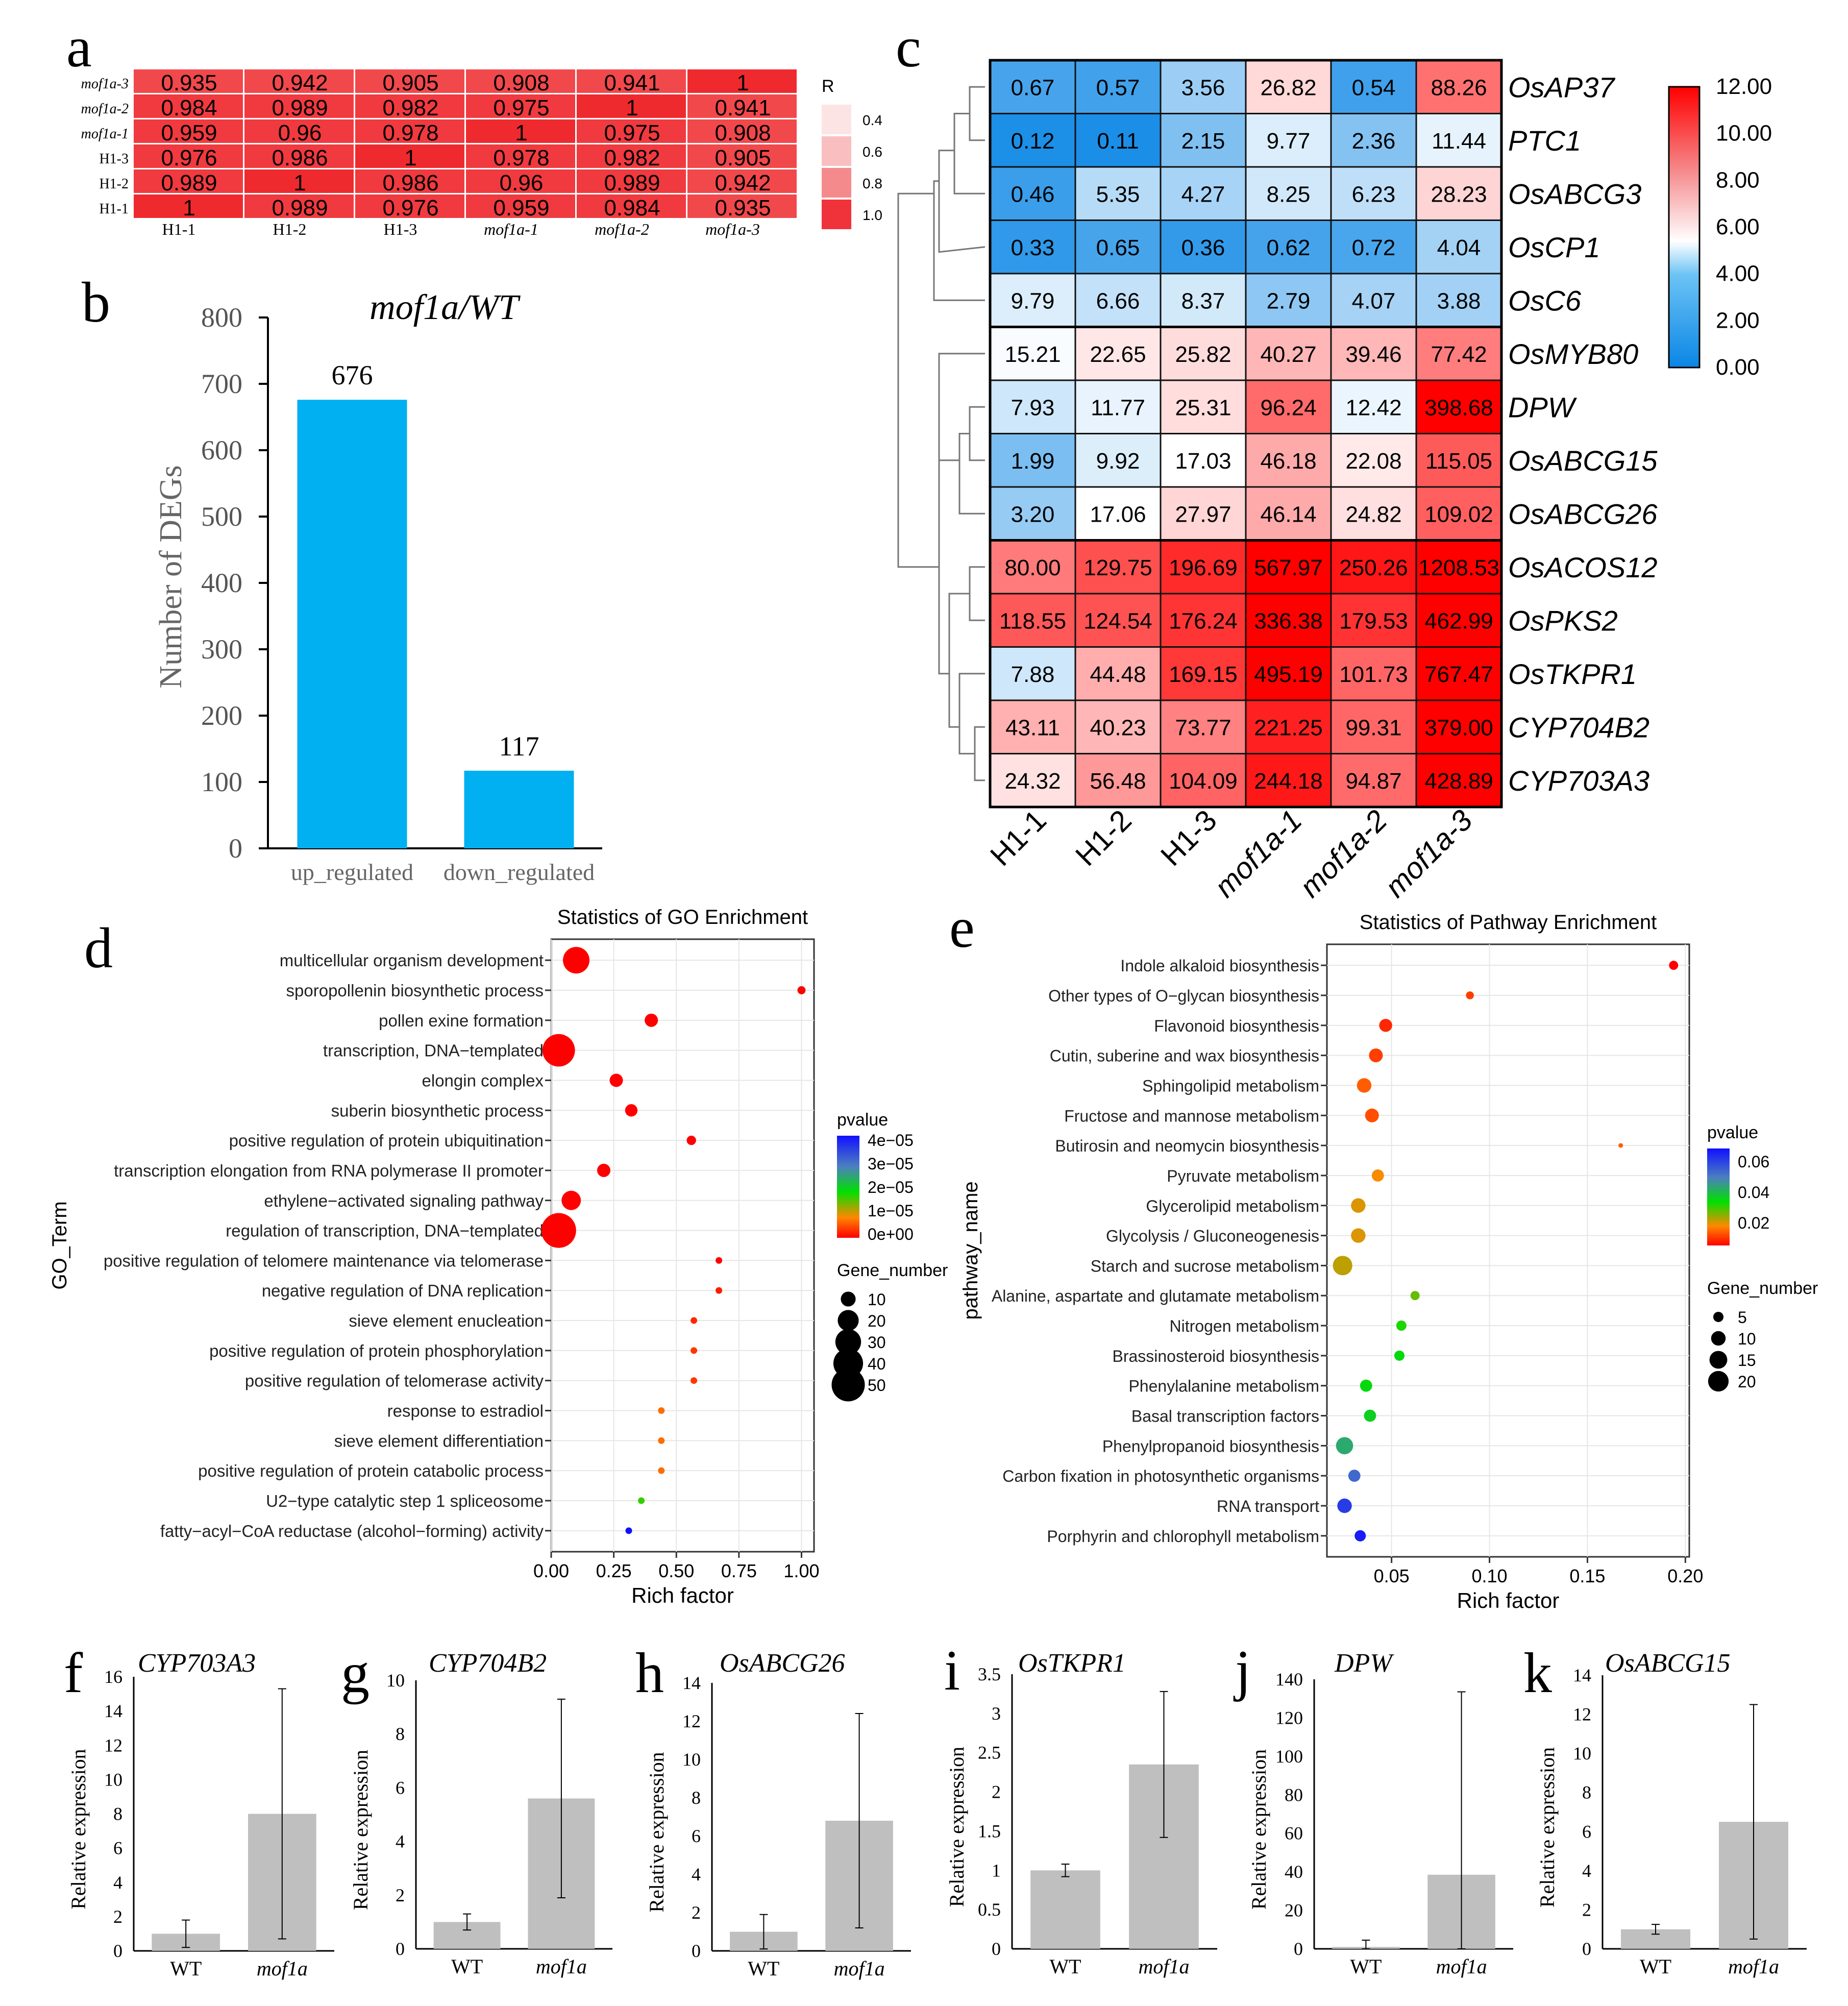 This screenshot has width=1848, height=2006. I want to click on panel-letter-g: g, so click(355, 1673).